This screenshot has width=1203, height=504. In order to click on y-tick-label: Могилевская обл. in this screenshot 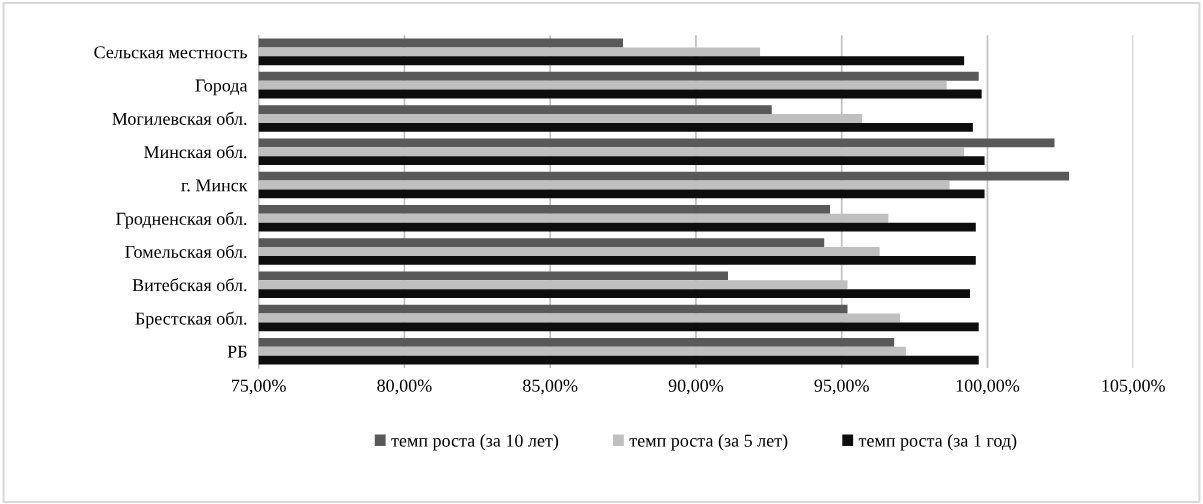, I will do `click(179, 118)`.